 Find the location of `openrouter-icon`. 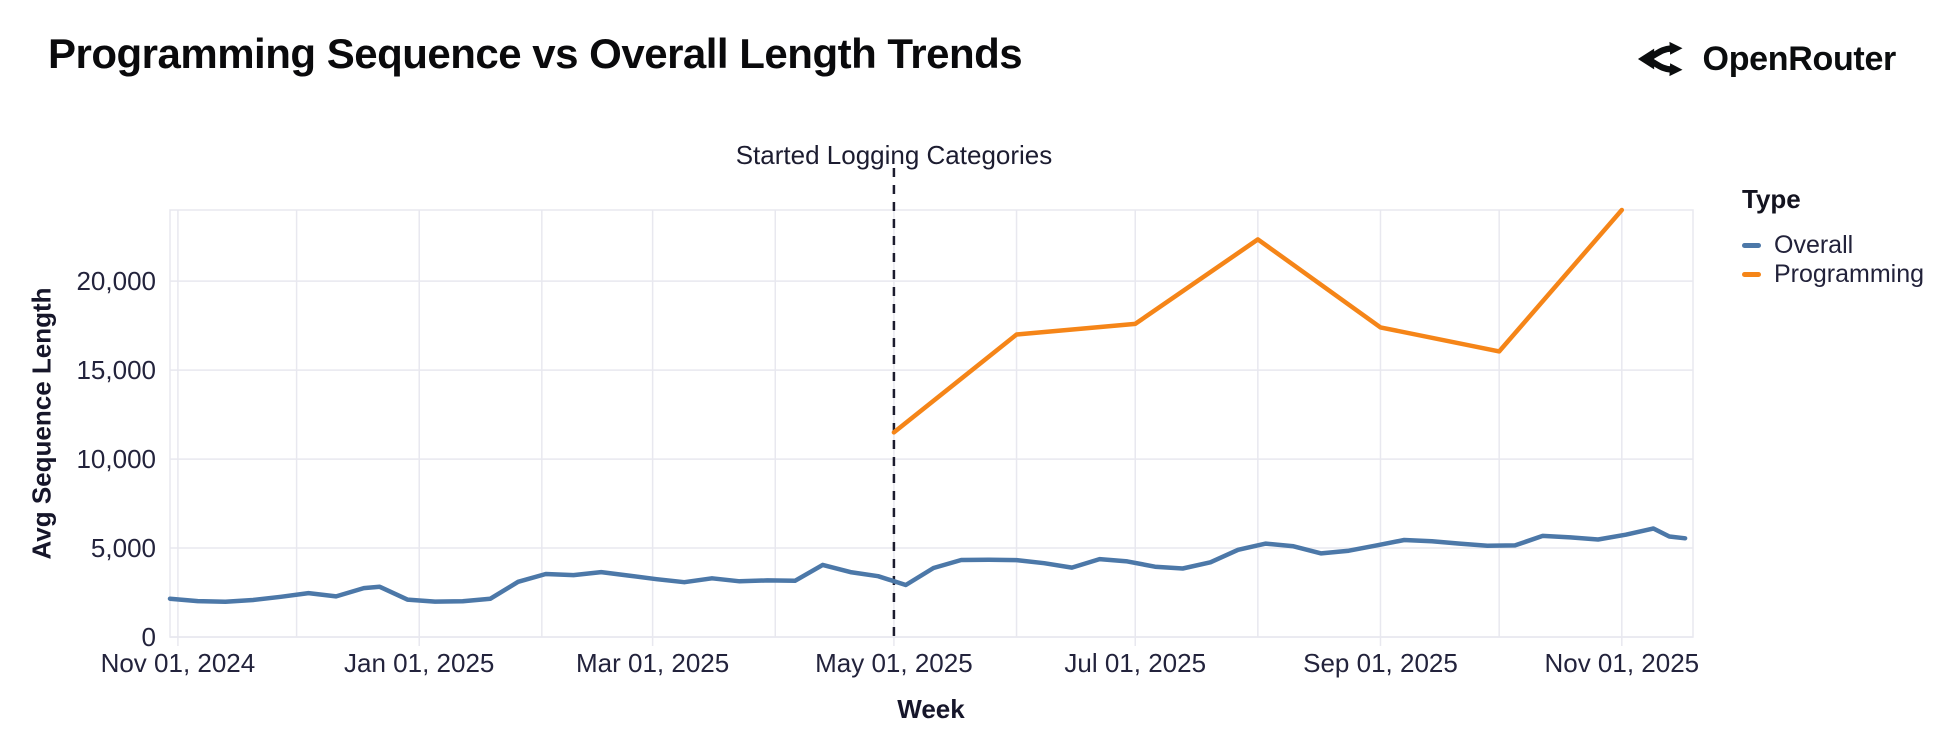

openrouter-icon is located at coordinates (1660, 59).